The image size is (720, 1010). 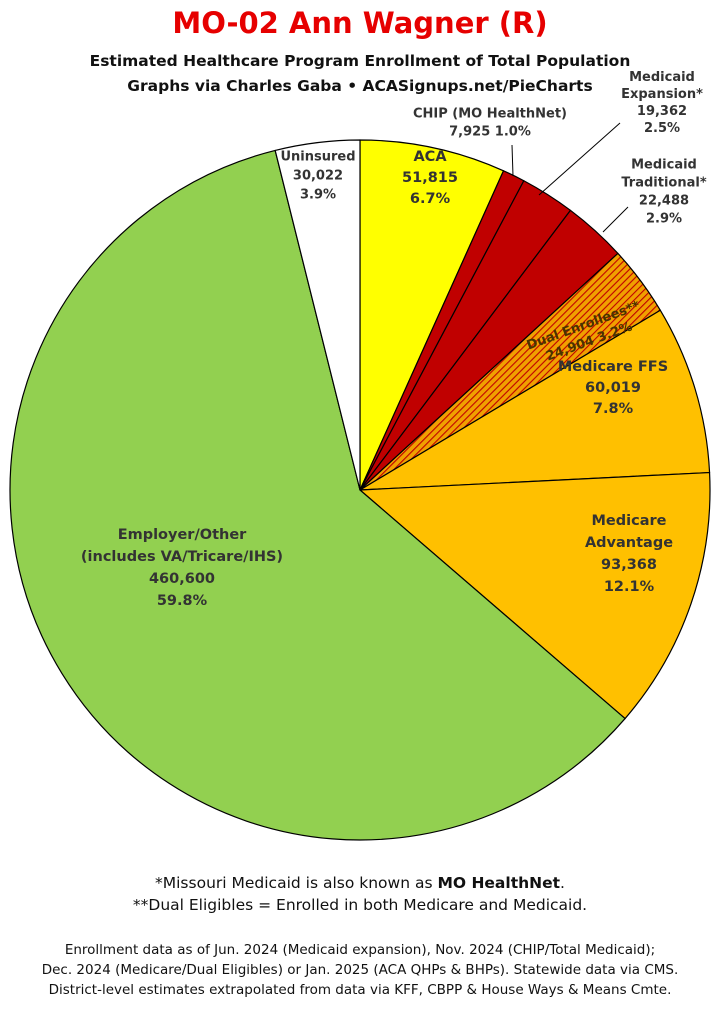 I want to click on slice-label-line: Traditional*, so click(x=663, y=183).